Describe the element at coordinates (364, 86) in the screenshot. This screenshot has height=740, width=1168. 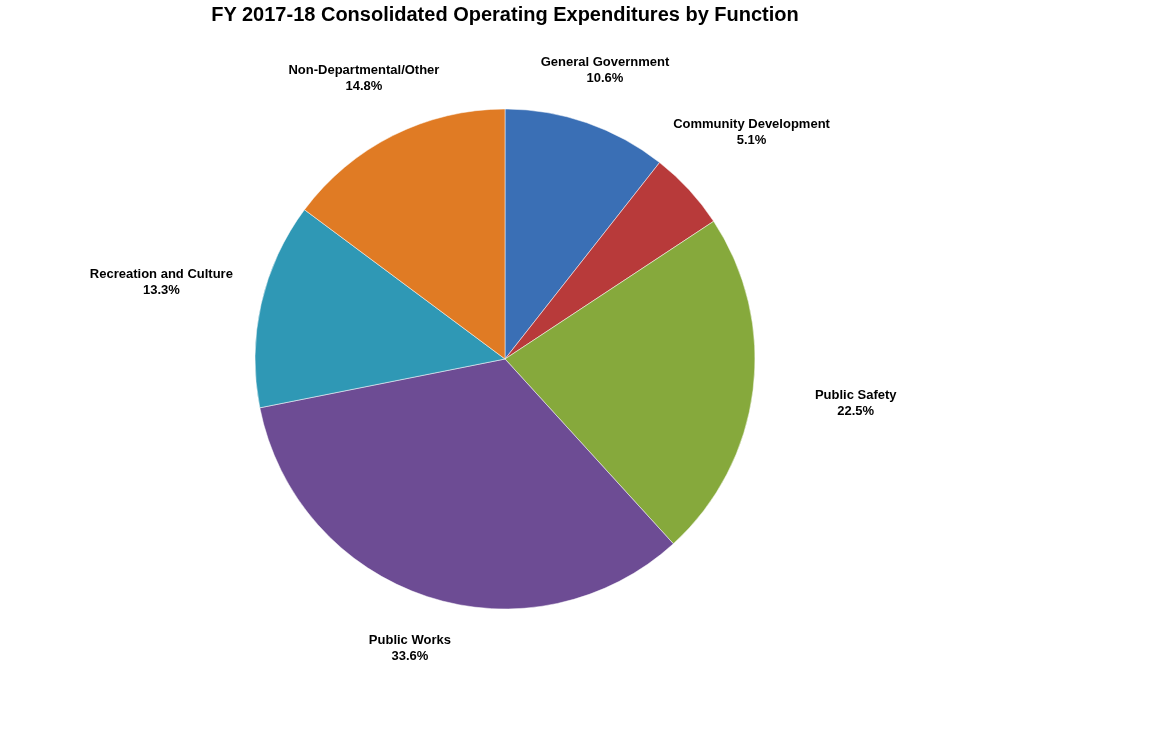
I see `data-label: 14.8%` at that location.